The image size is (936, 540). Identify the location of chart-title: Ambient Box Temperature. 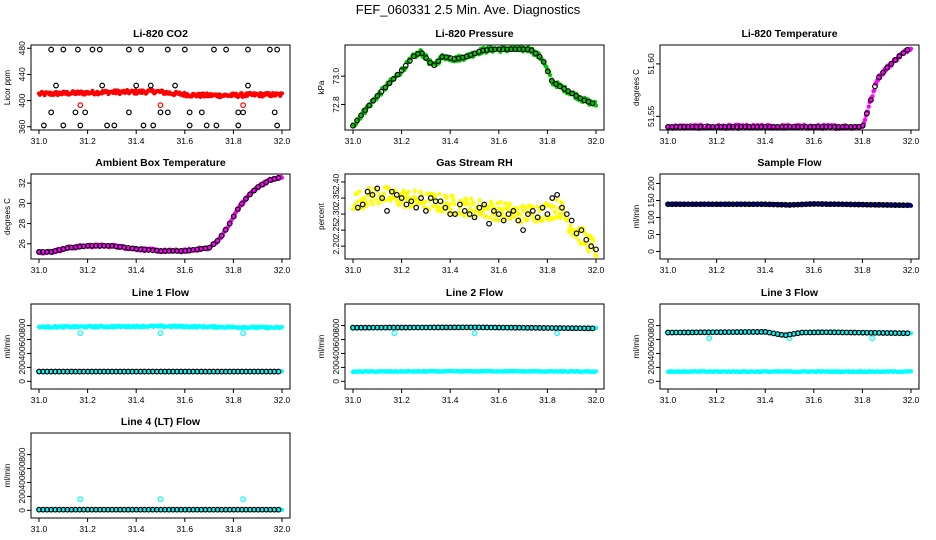
(160, 163).